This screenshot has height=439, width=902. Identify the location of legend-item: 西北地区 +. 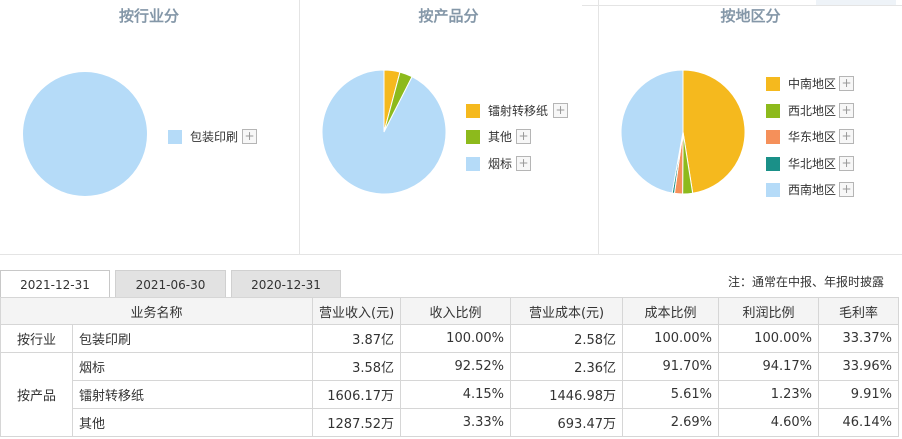
(834, 111).